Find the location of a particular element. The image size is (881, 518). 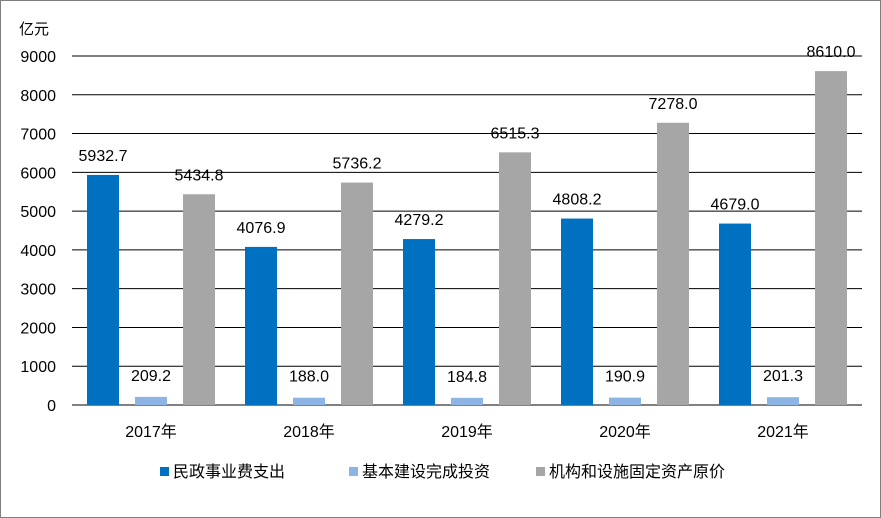

y-tick-label: 8000 is located at coordinates (38, 96).